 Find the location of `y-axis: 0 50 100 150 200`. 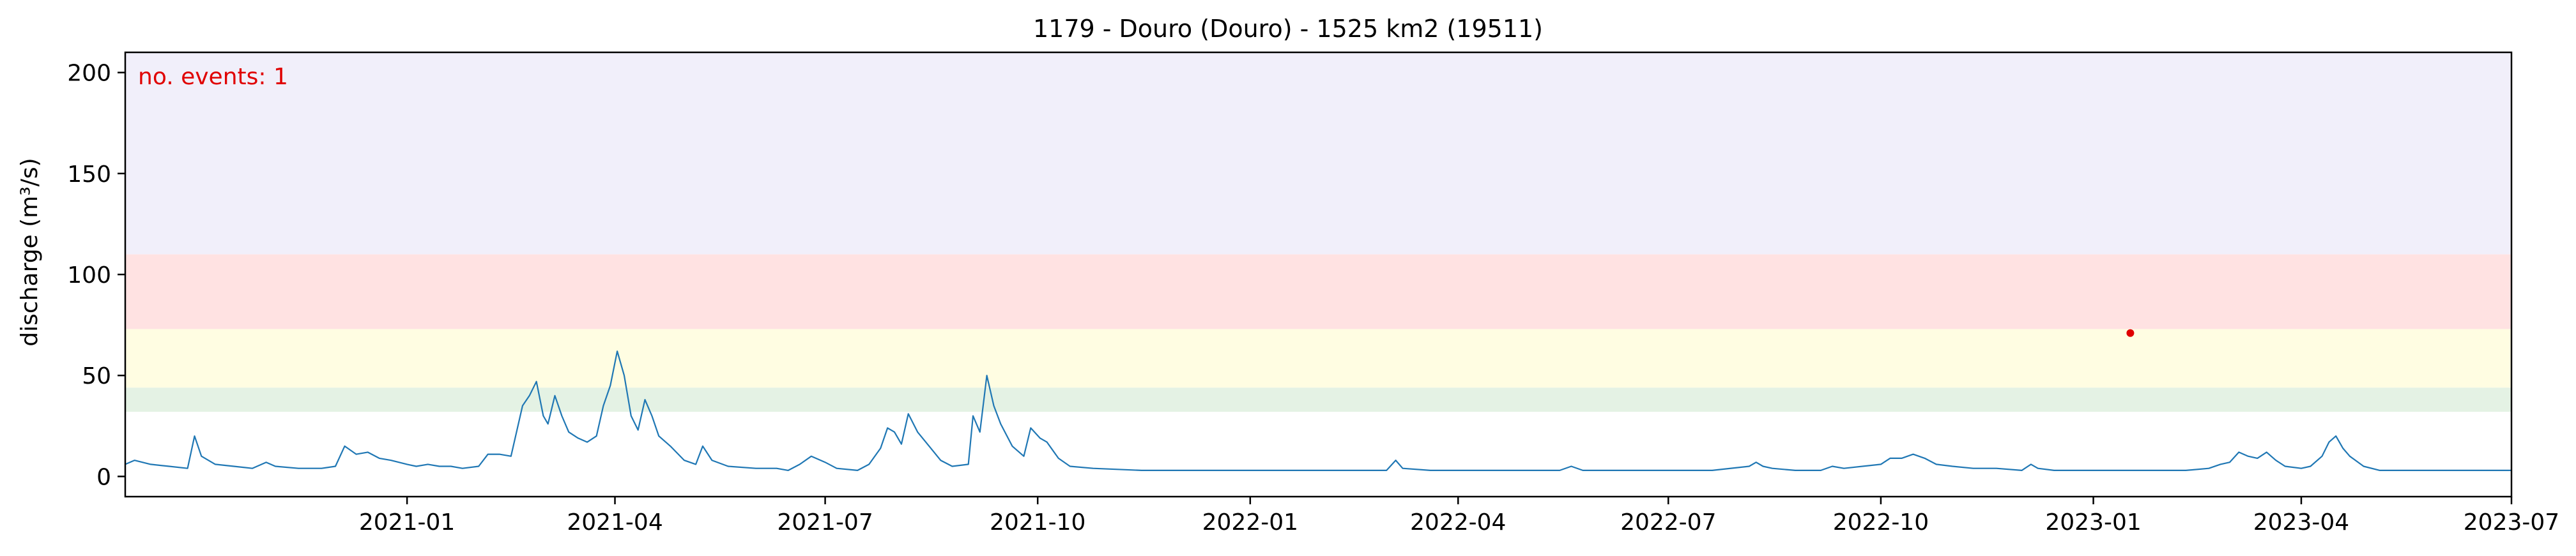

y-axis: 0 50 100 150 200 is located at coordinates (96, 275).